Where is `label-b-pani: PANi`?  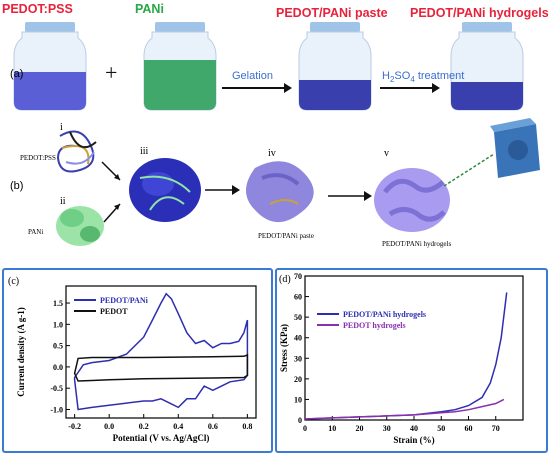 label-b-pani: PANi is located at coordinates (36, 232).